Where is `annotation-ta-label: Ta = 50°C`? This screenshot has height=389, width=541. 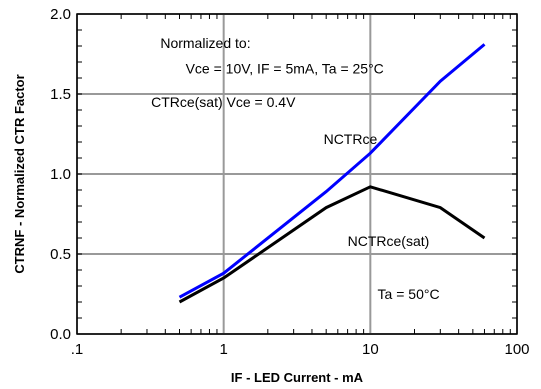
annotation-ta-label: Ta = 50°C is located at coordinates (409, 294).